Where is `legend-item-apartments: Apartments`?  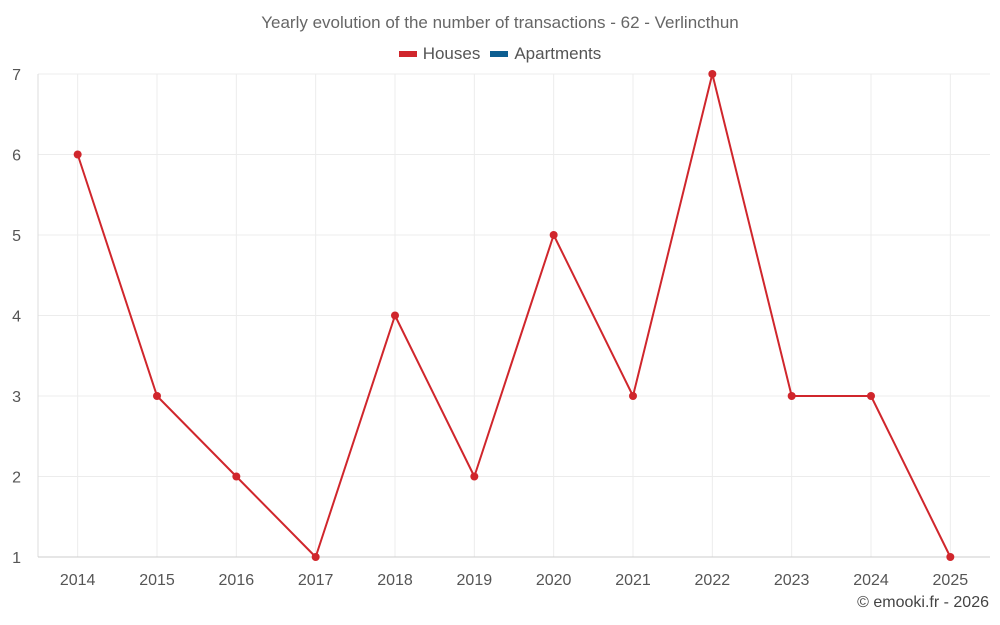
legend-item-apartments: Apartments is located at coordinates (545, 54).